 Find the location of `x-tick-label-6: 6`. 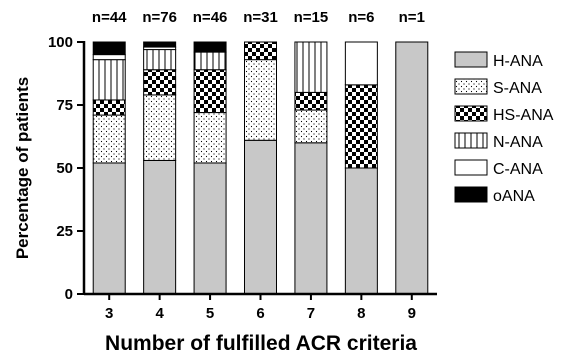

x-tick-label-6: 6 is located at coordinates (260, 313).